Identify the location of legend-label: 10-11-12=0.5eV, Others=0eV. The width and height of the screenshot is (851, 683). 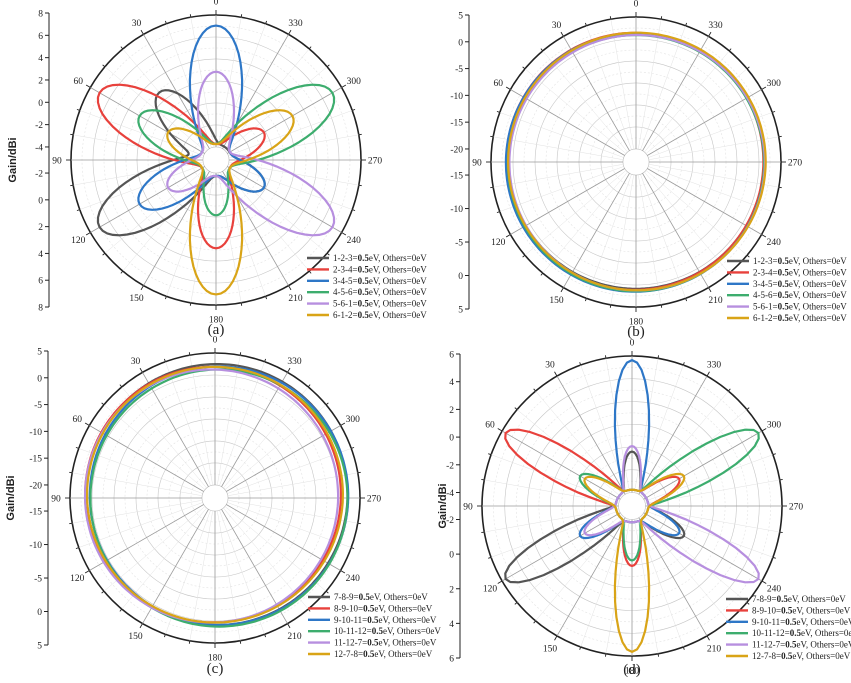
(387, 631).